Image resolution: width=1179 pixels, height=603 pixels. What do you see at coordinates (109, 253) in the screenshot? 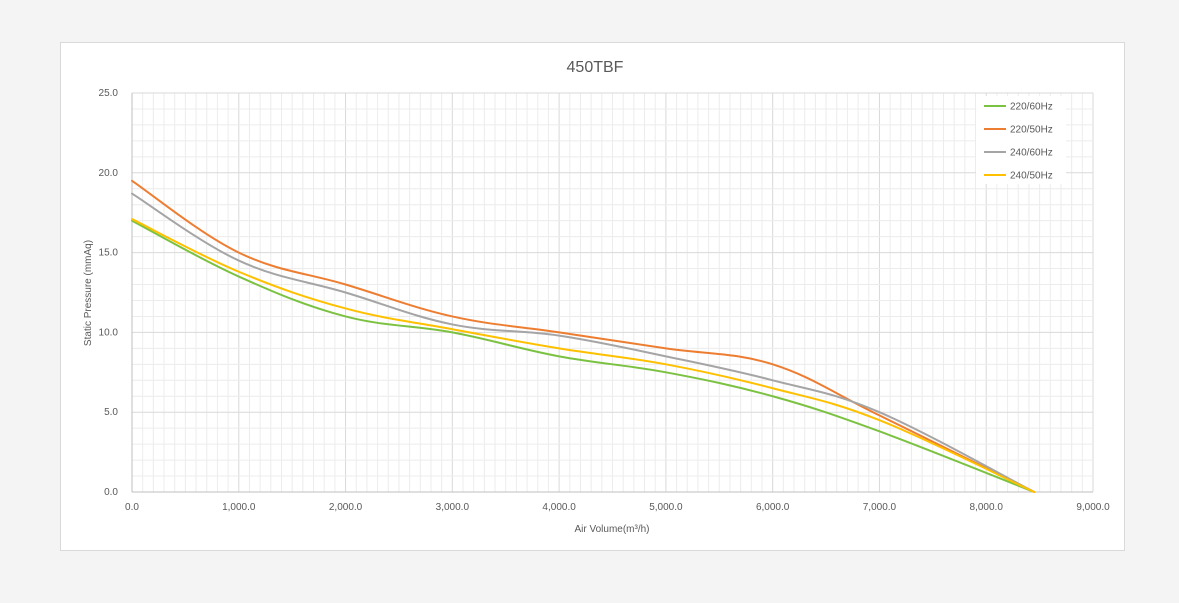
I see `y-tick-label: 15.0` at bounding box center [109, 253].